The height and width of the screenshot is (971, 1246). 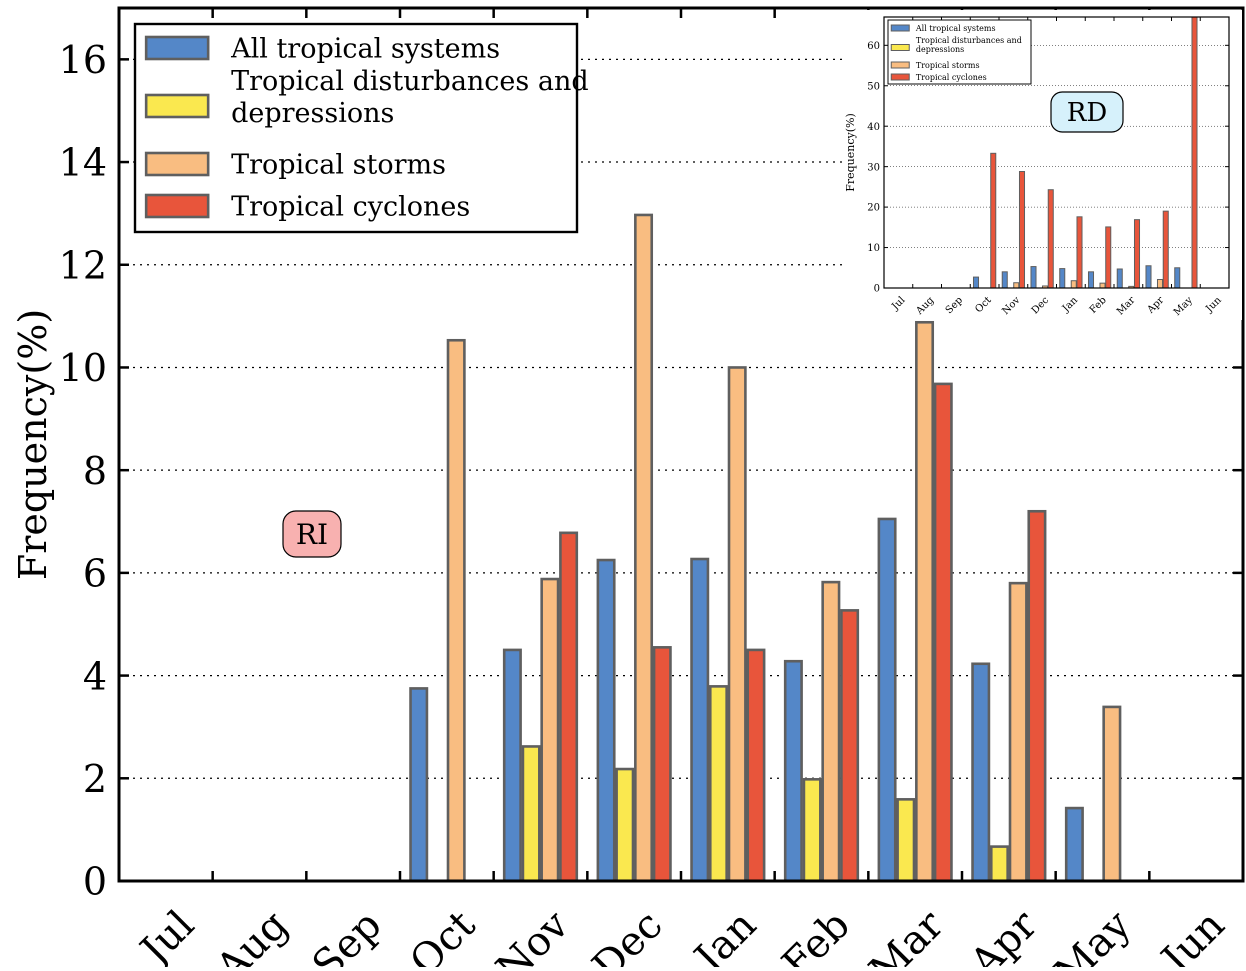 What do you see at coordinates (644, 548) in the screenshot?
I see `main-bar-storms-dec` at bounding box center [644, 548].